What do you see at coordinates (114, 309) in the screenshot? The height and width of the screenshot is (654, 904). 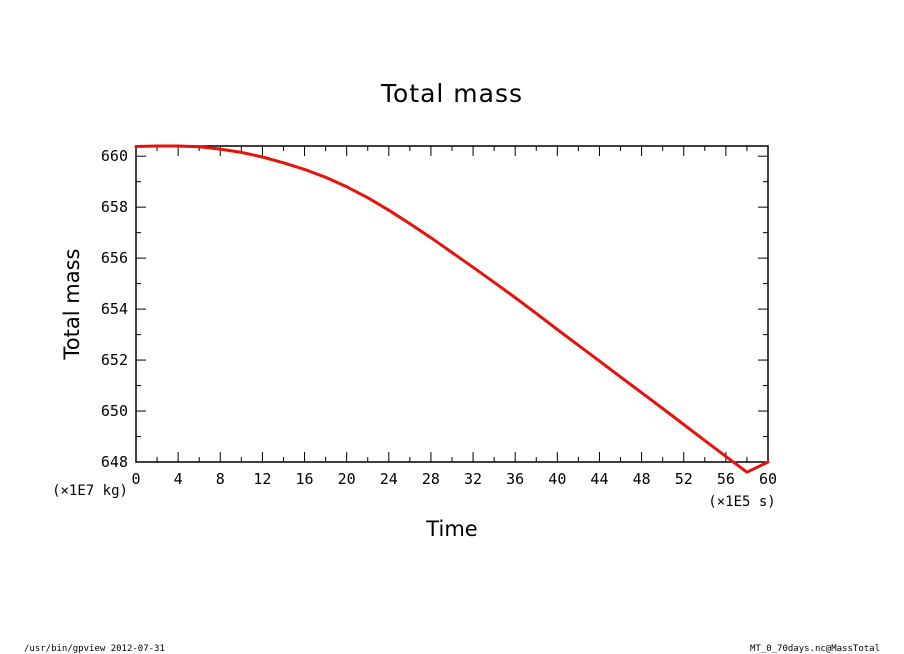 I see `y-tick-label: 654` at bounding box center [114, 309].